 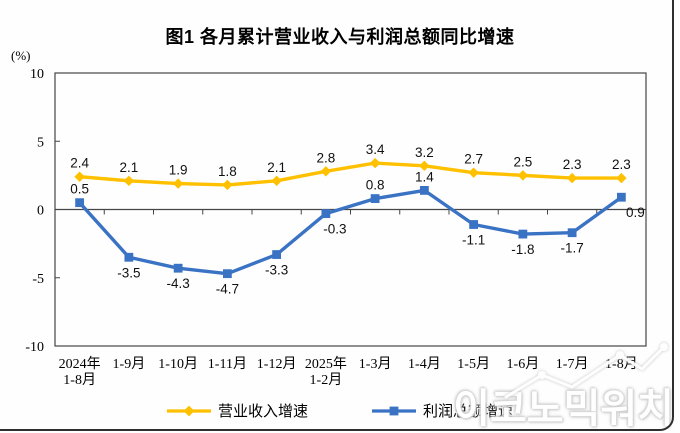 What do you see at coordinates (522, 249) in the screenshot?
I see `data-label: -1.8` at bounding box center [522, 249].